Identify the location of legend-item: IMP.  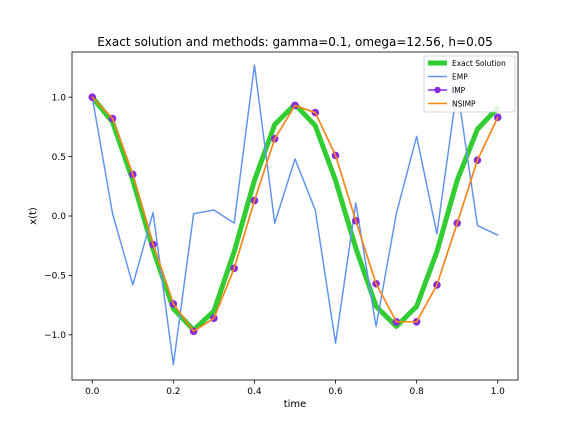
(447, 90).